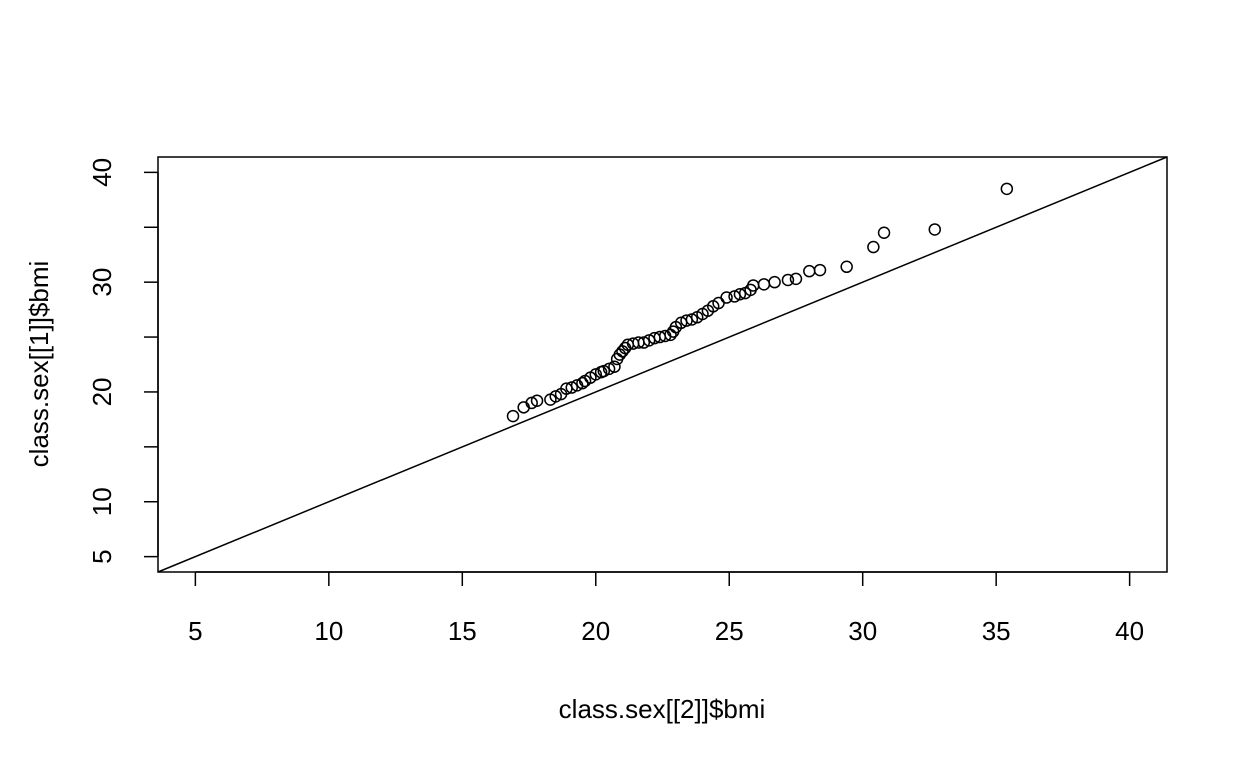 This screenshot has height=768, width=1248. What do you see at coordinates (862, 631) in the screenshot?
I see `x-tick-label: 30` at bounding box center [862, 631].